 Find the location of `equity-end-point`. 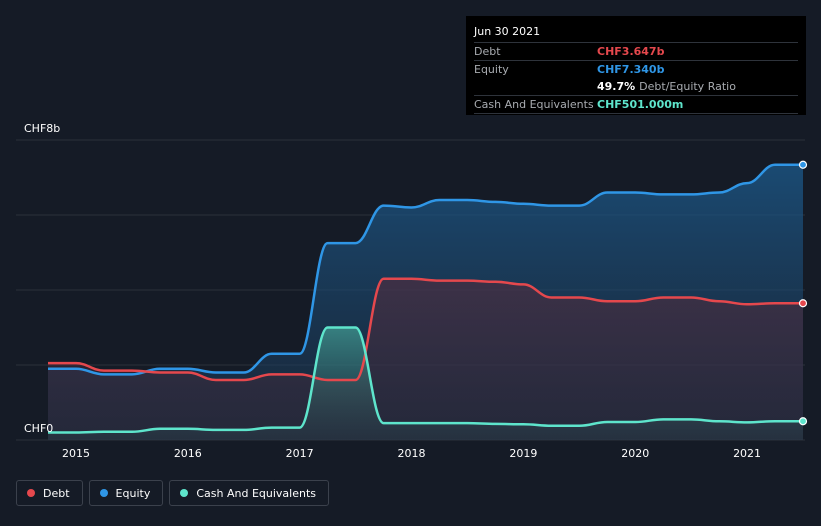

equity-end-point is located at coordinates (803, 164).